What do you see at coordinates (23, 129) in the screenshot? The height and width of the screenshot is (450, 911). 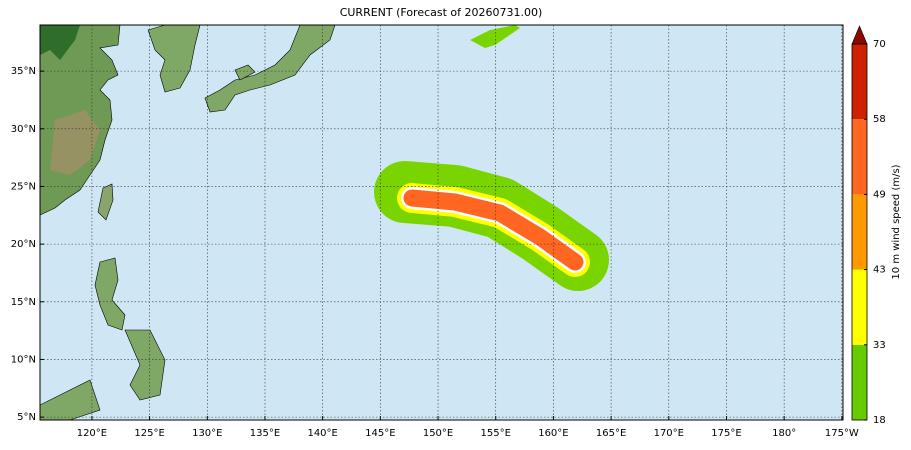 I see `y-tick-label: 30°N` at bounding box center [23, 129].